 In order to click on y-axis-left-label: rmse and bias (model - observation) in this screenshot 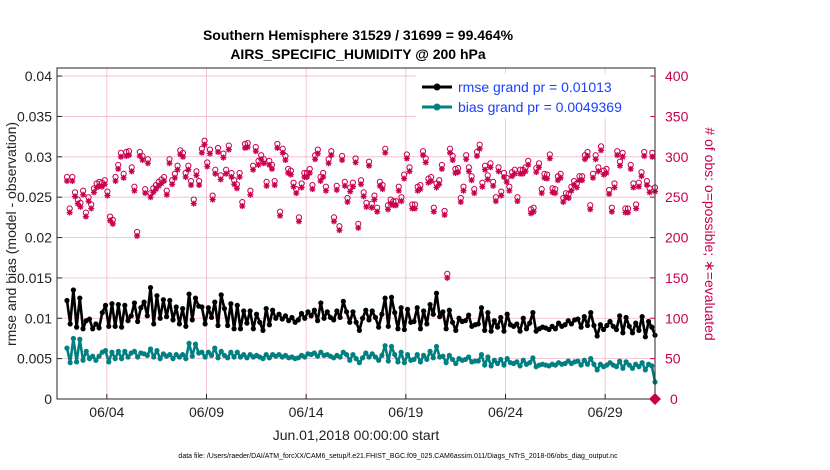, I will do `click(11, 234)`.